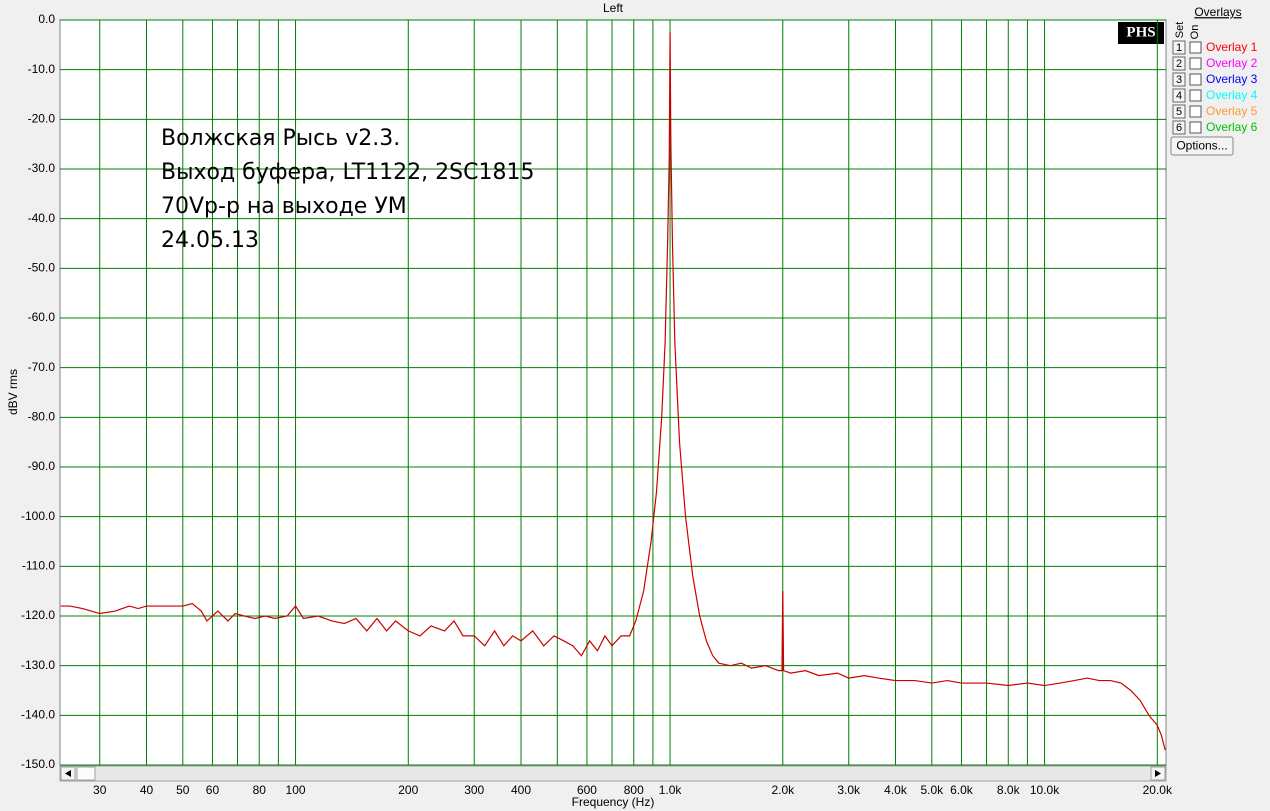 This screenshot has height=811, width=1270. I want to click on y-tick-label: -80.0, so click(42, 417).